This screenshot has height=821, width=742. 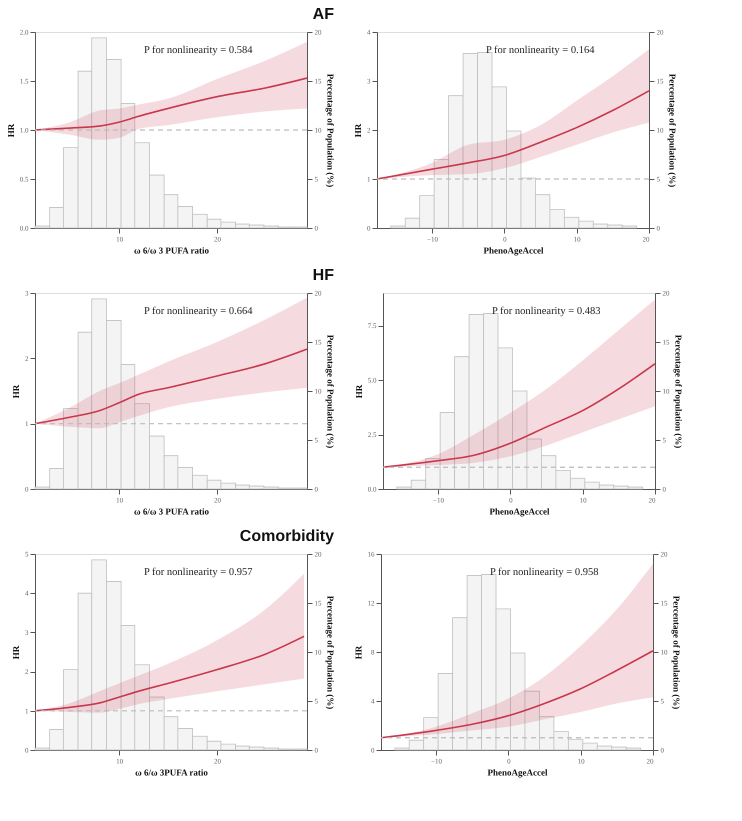 What do you see at coordinates (323, 275) in the screenshot?
I see `chart-title: HF` at bounding box center [323, 275].